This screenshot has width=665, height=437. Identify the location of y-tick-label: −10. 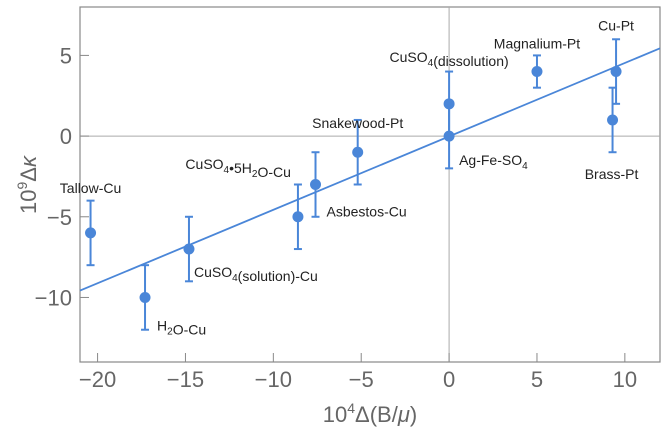
(53, 297).